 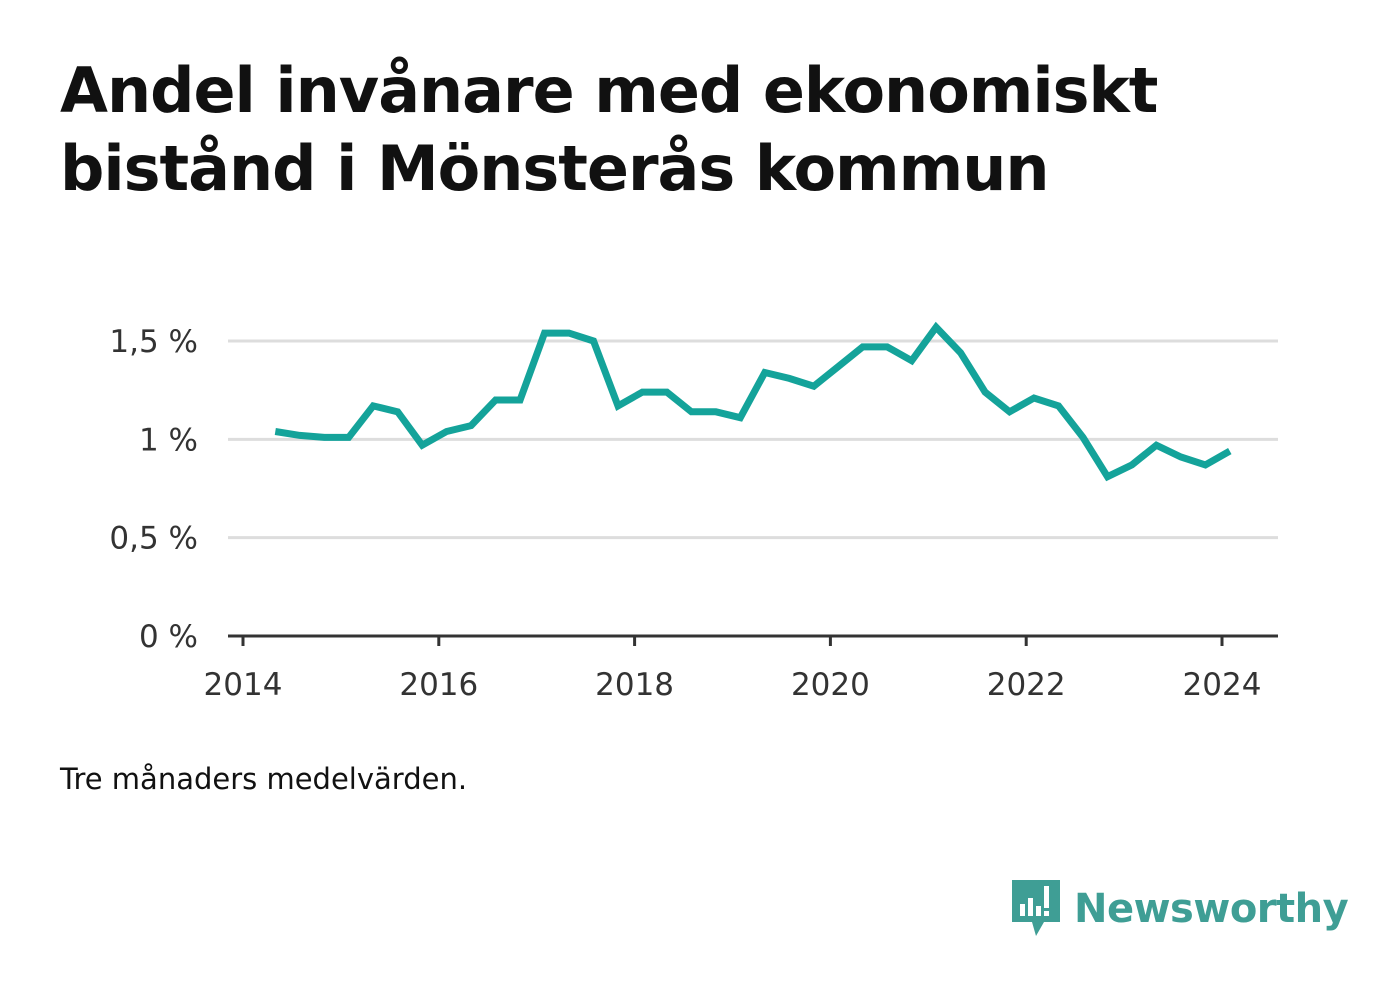 What do you see at coordinates (153, 539) in the screenshot?
I see `y-tick-label: 0,5 %` at bounding box center [153, 539].